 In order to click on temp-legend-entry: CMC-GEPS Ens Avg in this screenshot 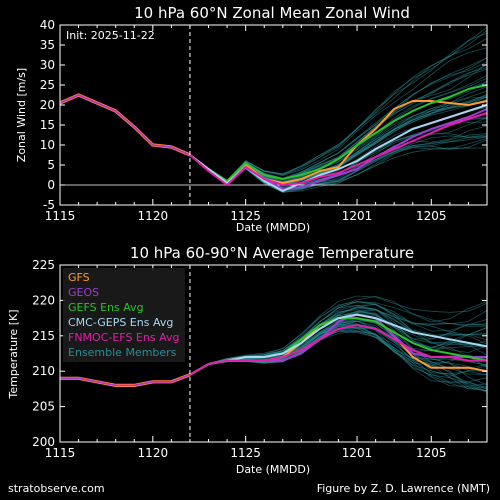, I will do `click(120, 322)`.